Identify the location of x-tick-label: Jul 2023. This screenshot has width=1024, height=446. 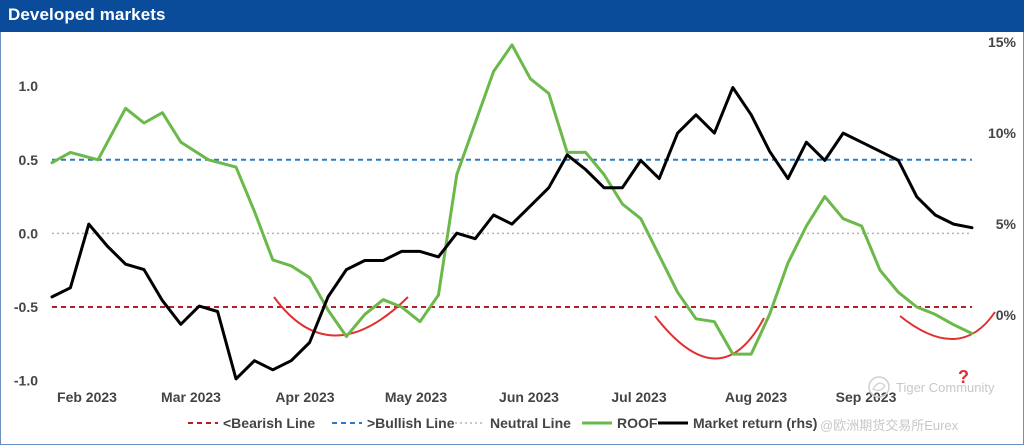
(638, 397).